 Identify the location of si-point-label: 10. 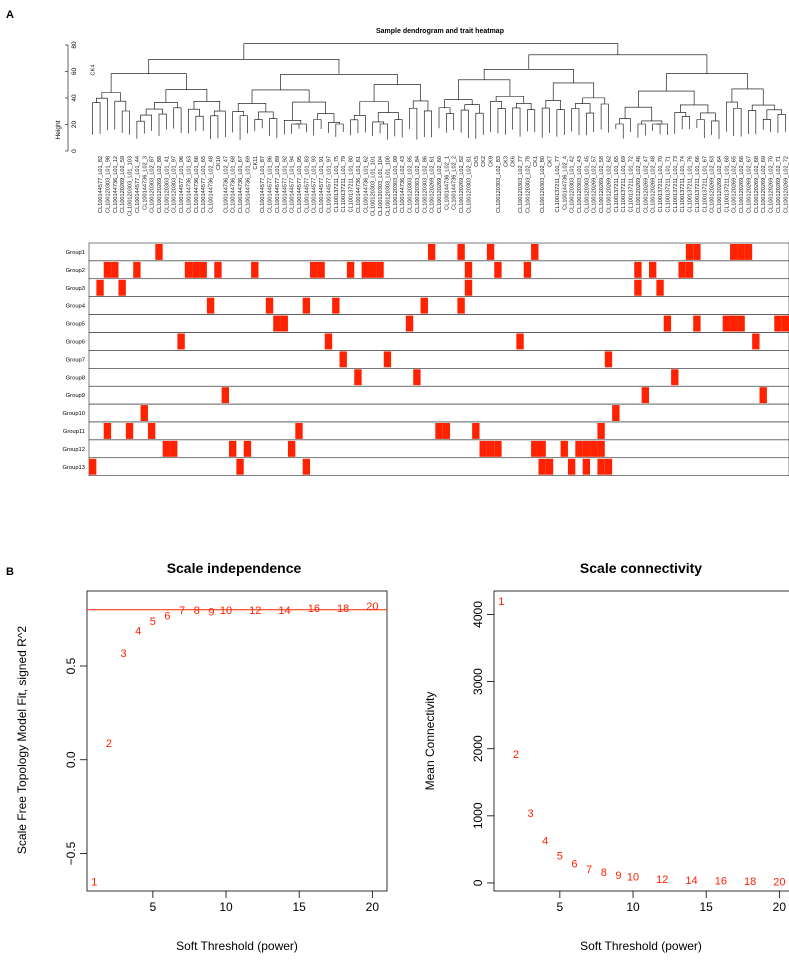
(226, 611).